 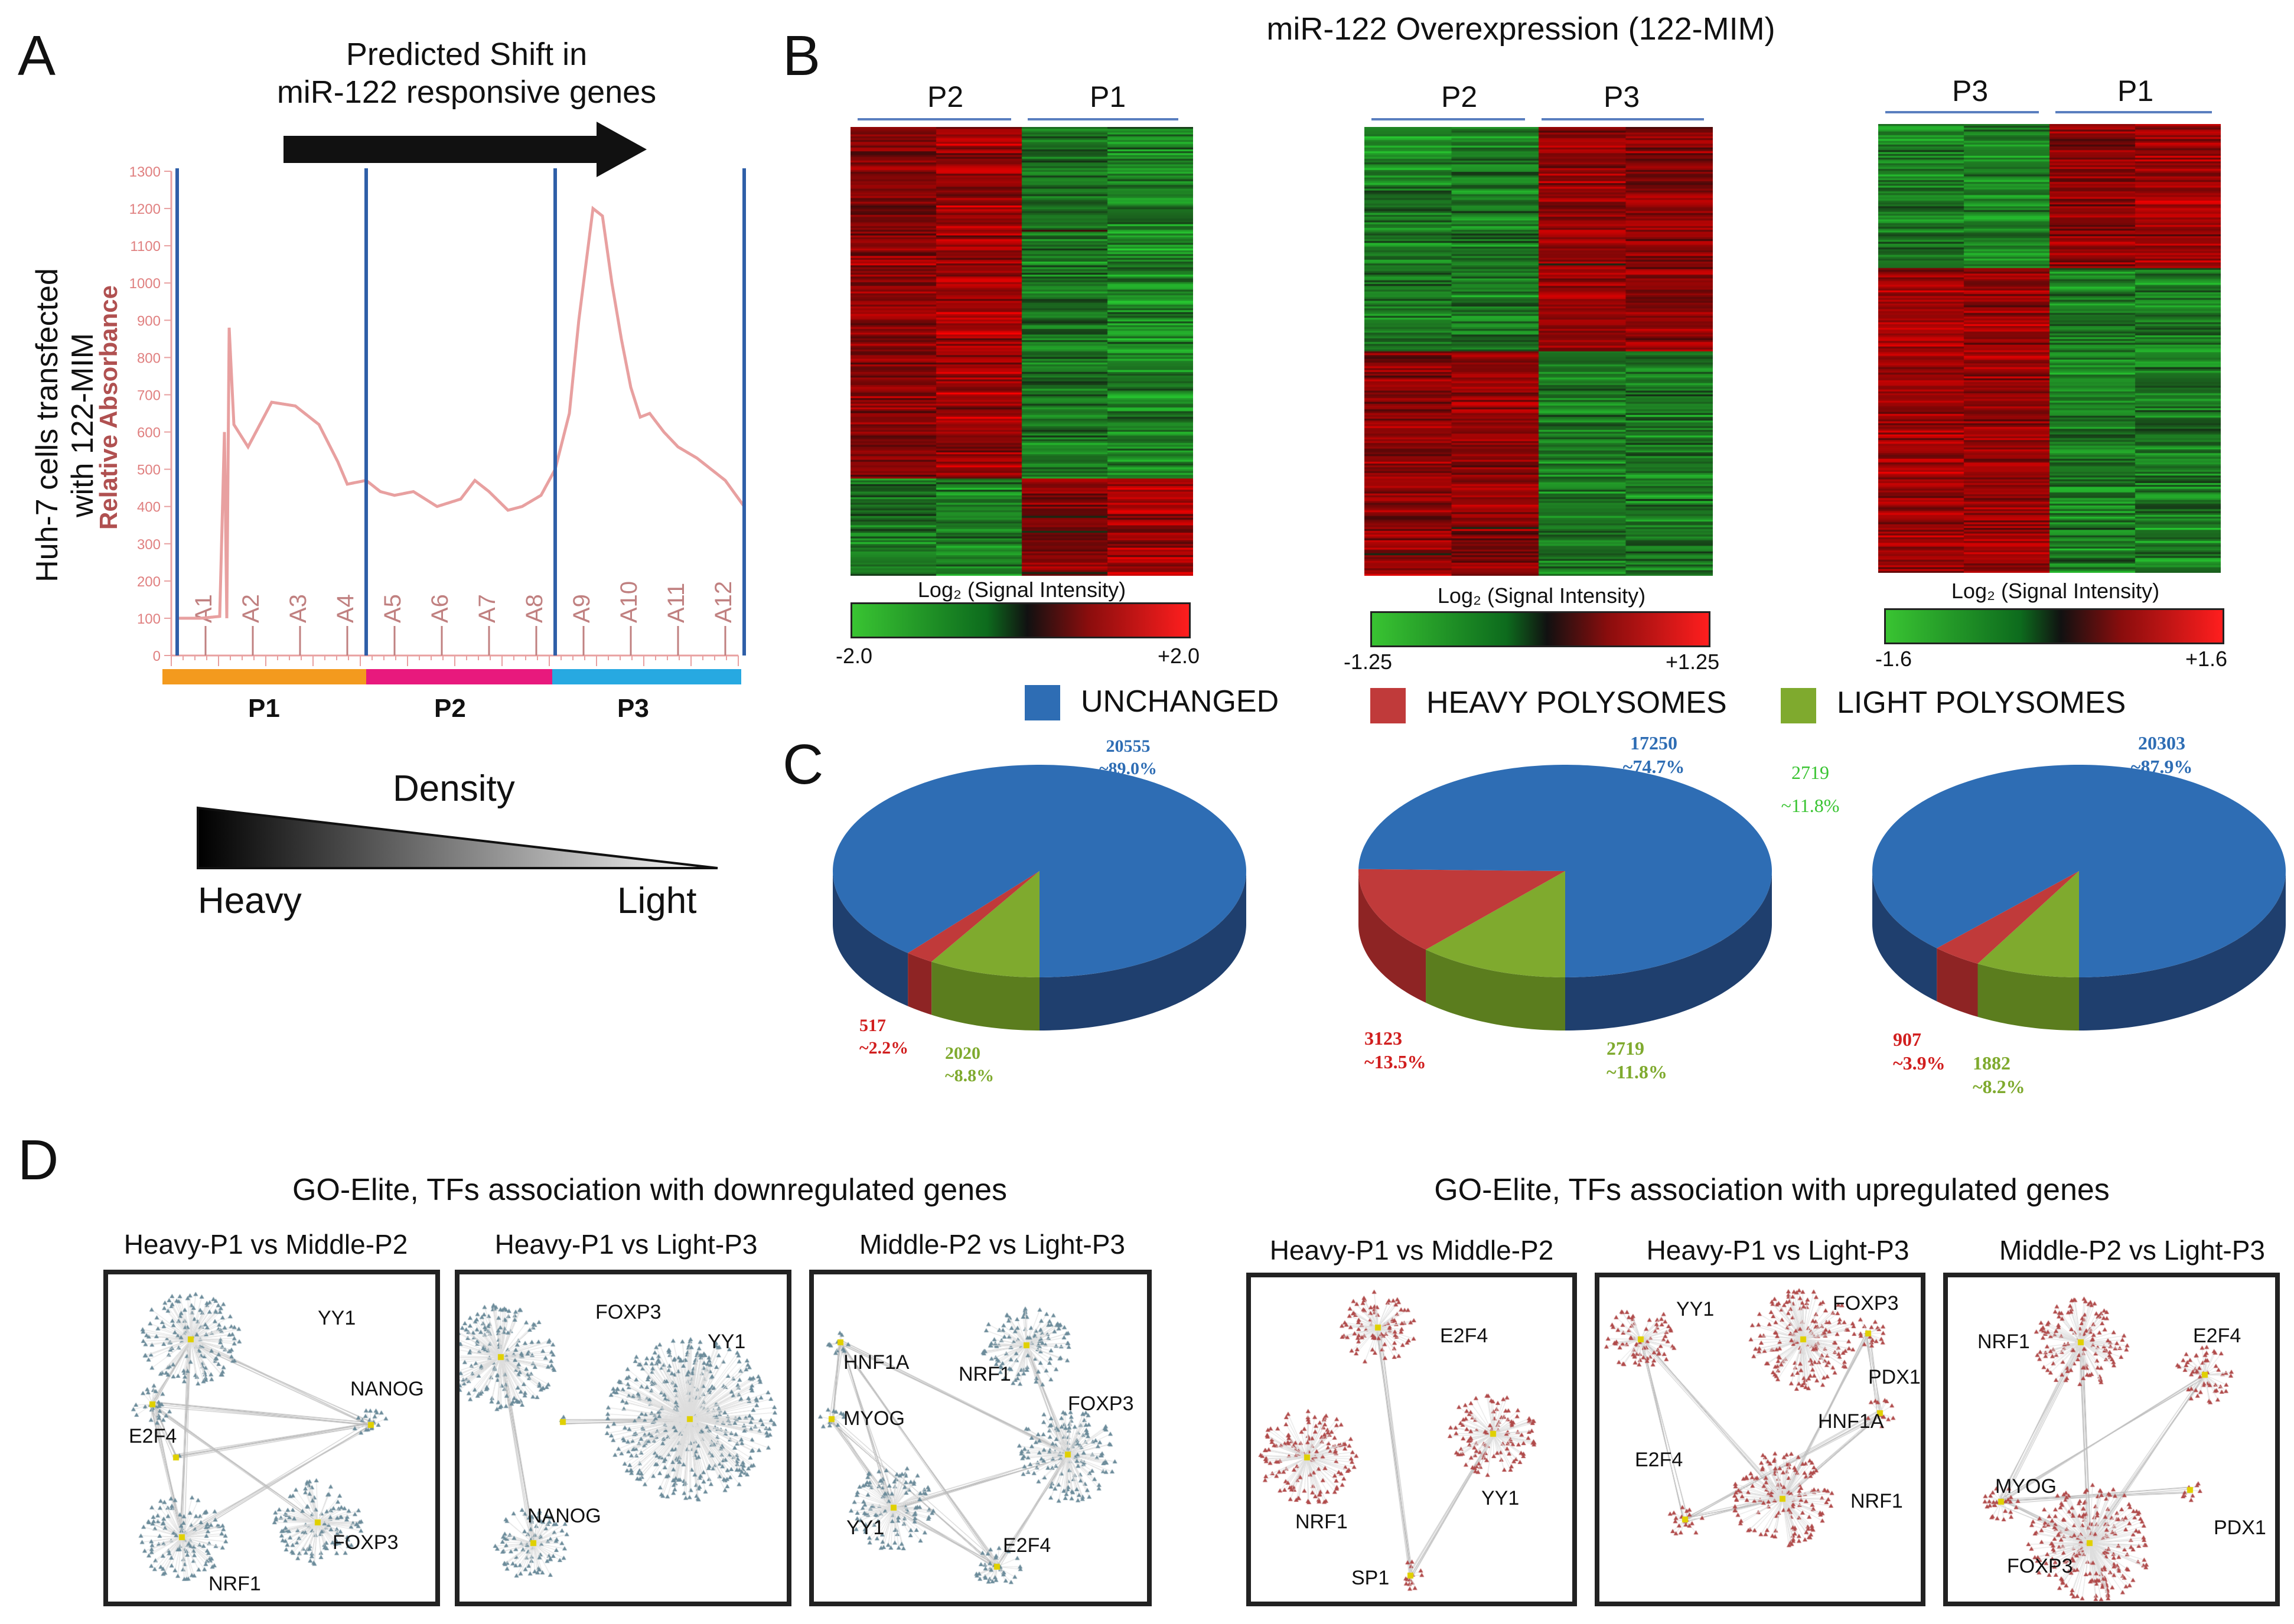 What do you see at coordinates (855, 656) in the screenshot?
I see `heatmap-1-min: -2.0` at bounding box center [855, 656].